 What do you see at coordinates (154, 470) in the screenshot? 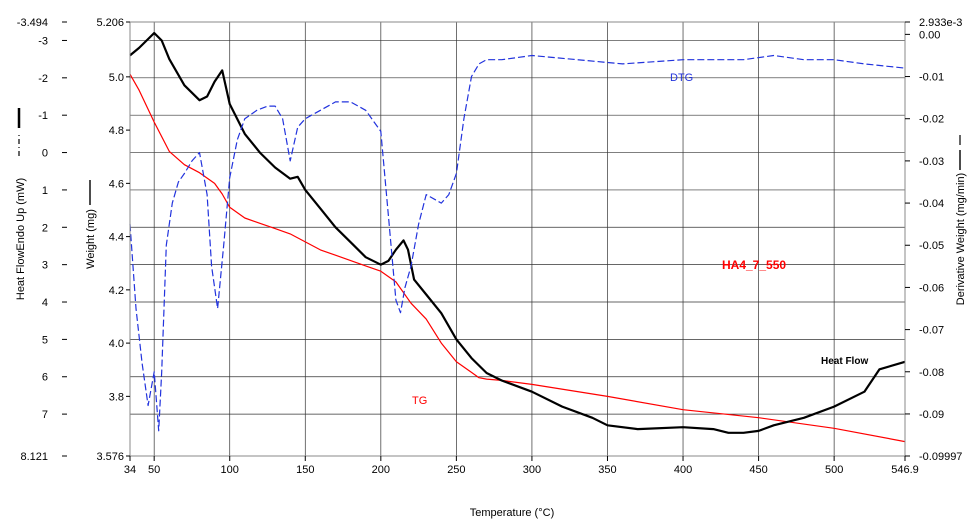
I see `x-tick-label: 50` at bounding box center [154, 470].